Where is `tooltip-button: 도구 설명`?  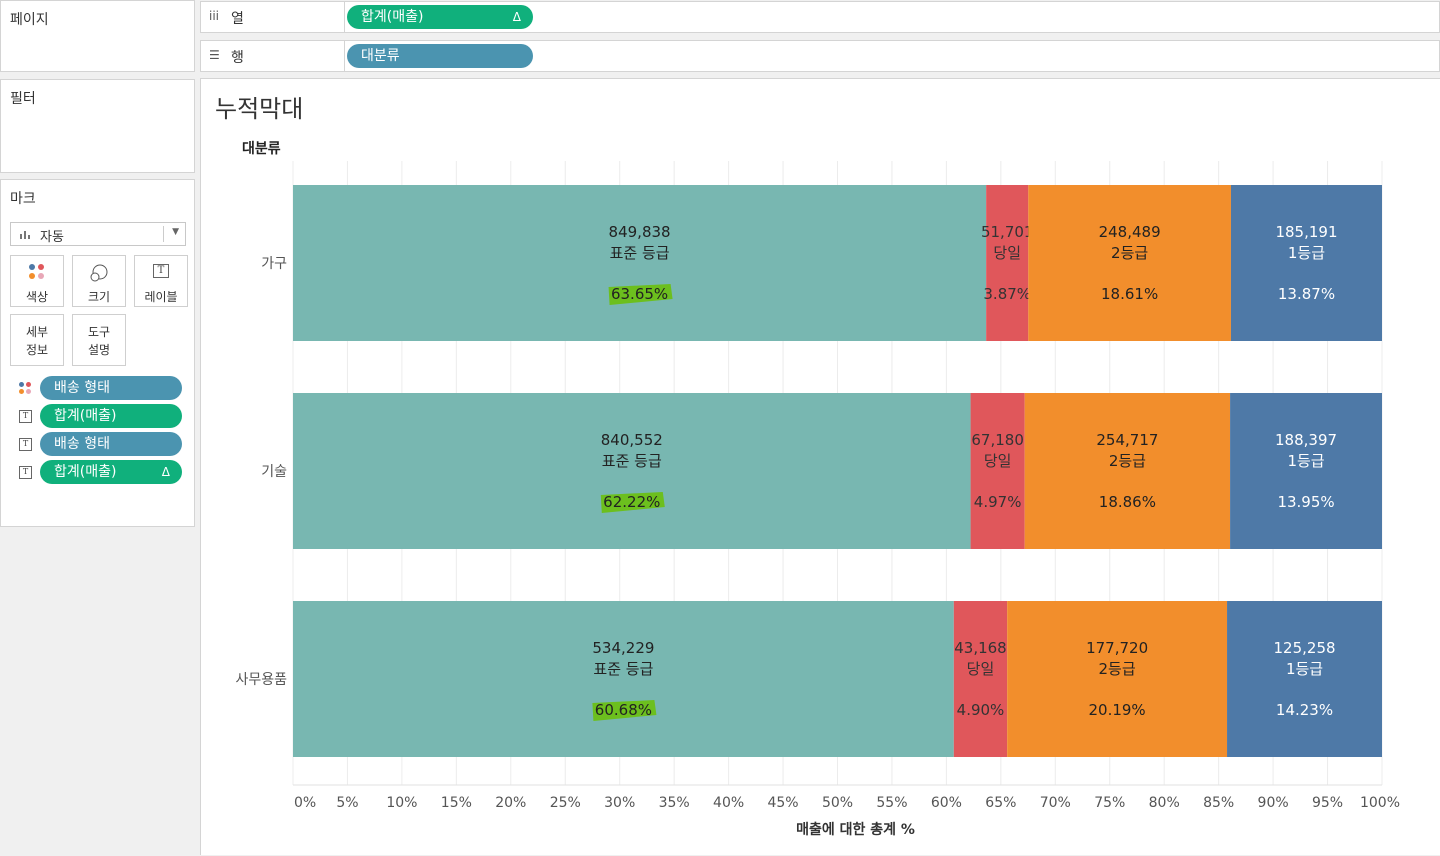
tooltip-button: 도구 설명 is located at coordinates (99, 340).